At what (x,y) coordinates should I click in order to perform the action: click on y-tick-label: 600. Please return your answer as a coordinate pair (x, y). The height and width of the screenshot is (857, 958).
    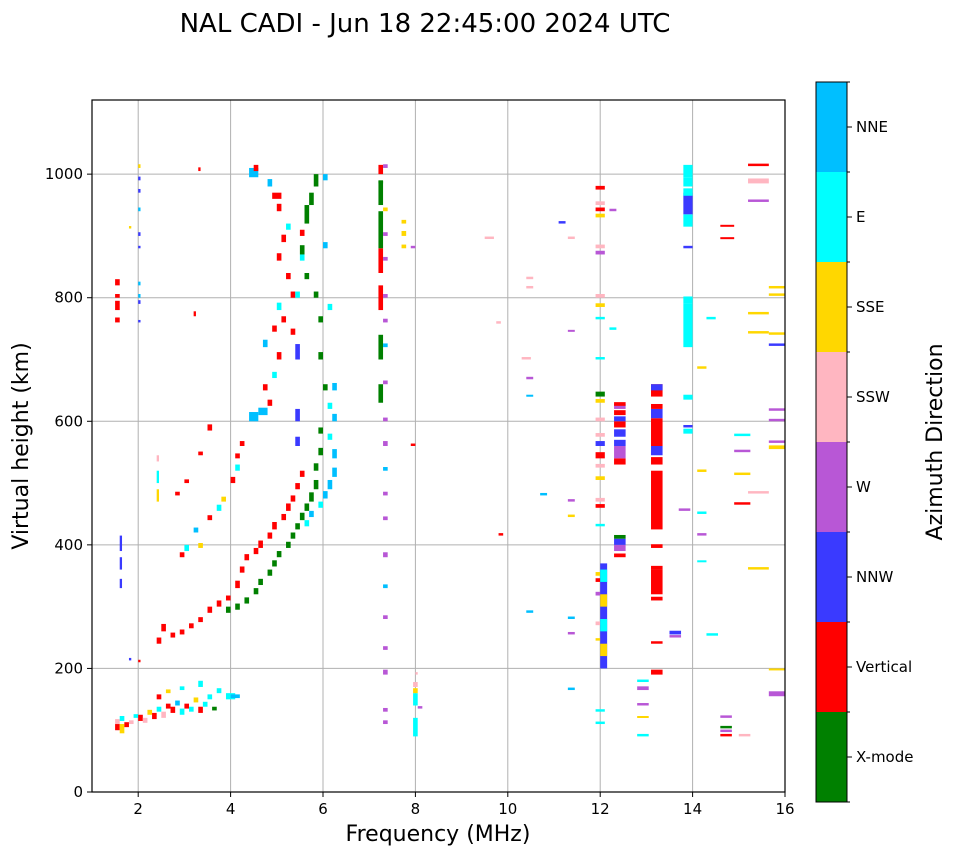
    Looking at the image, I should click on (68, 421).